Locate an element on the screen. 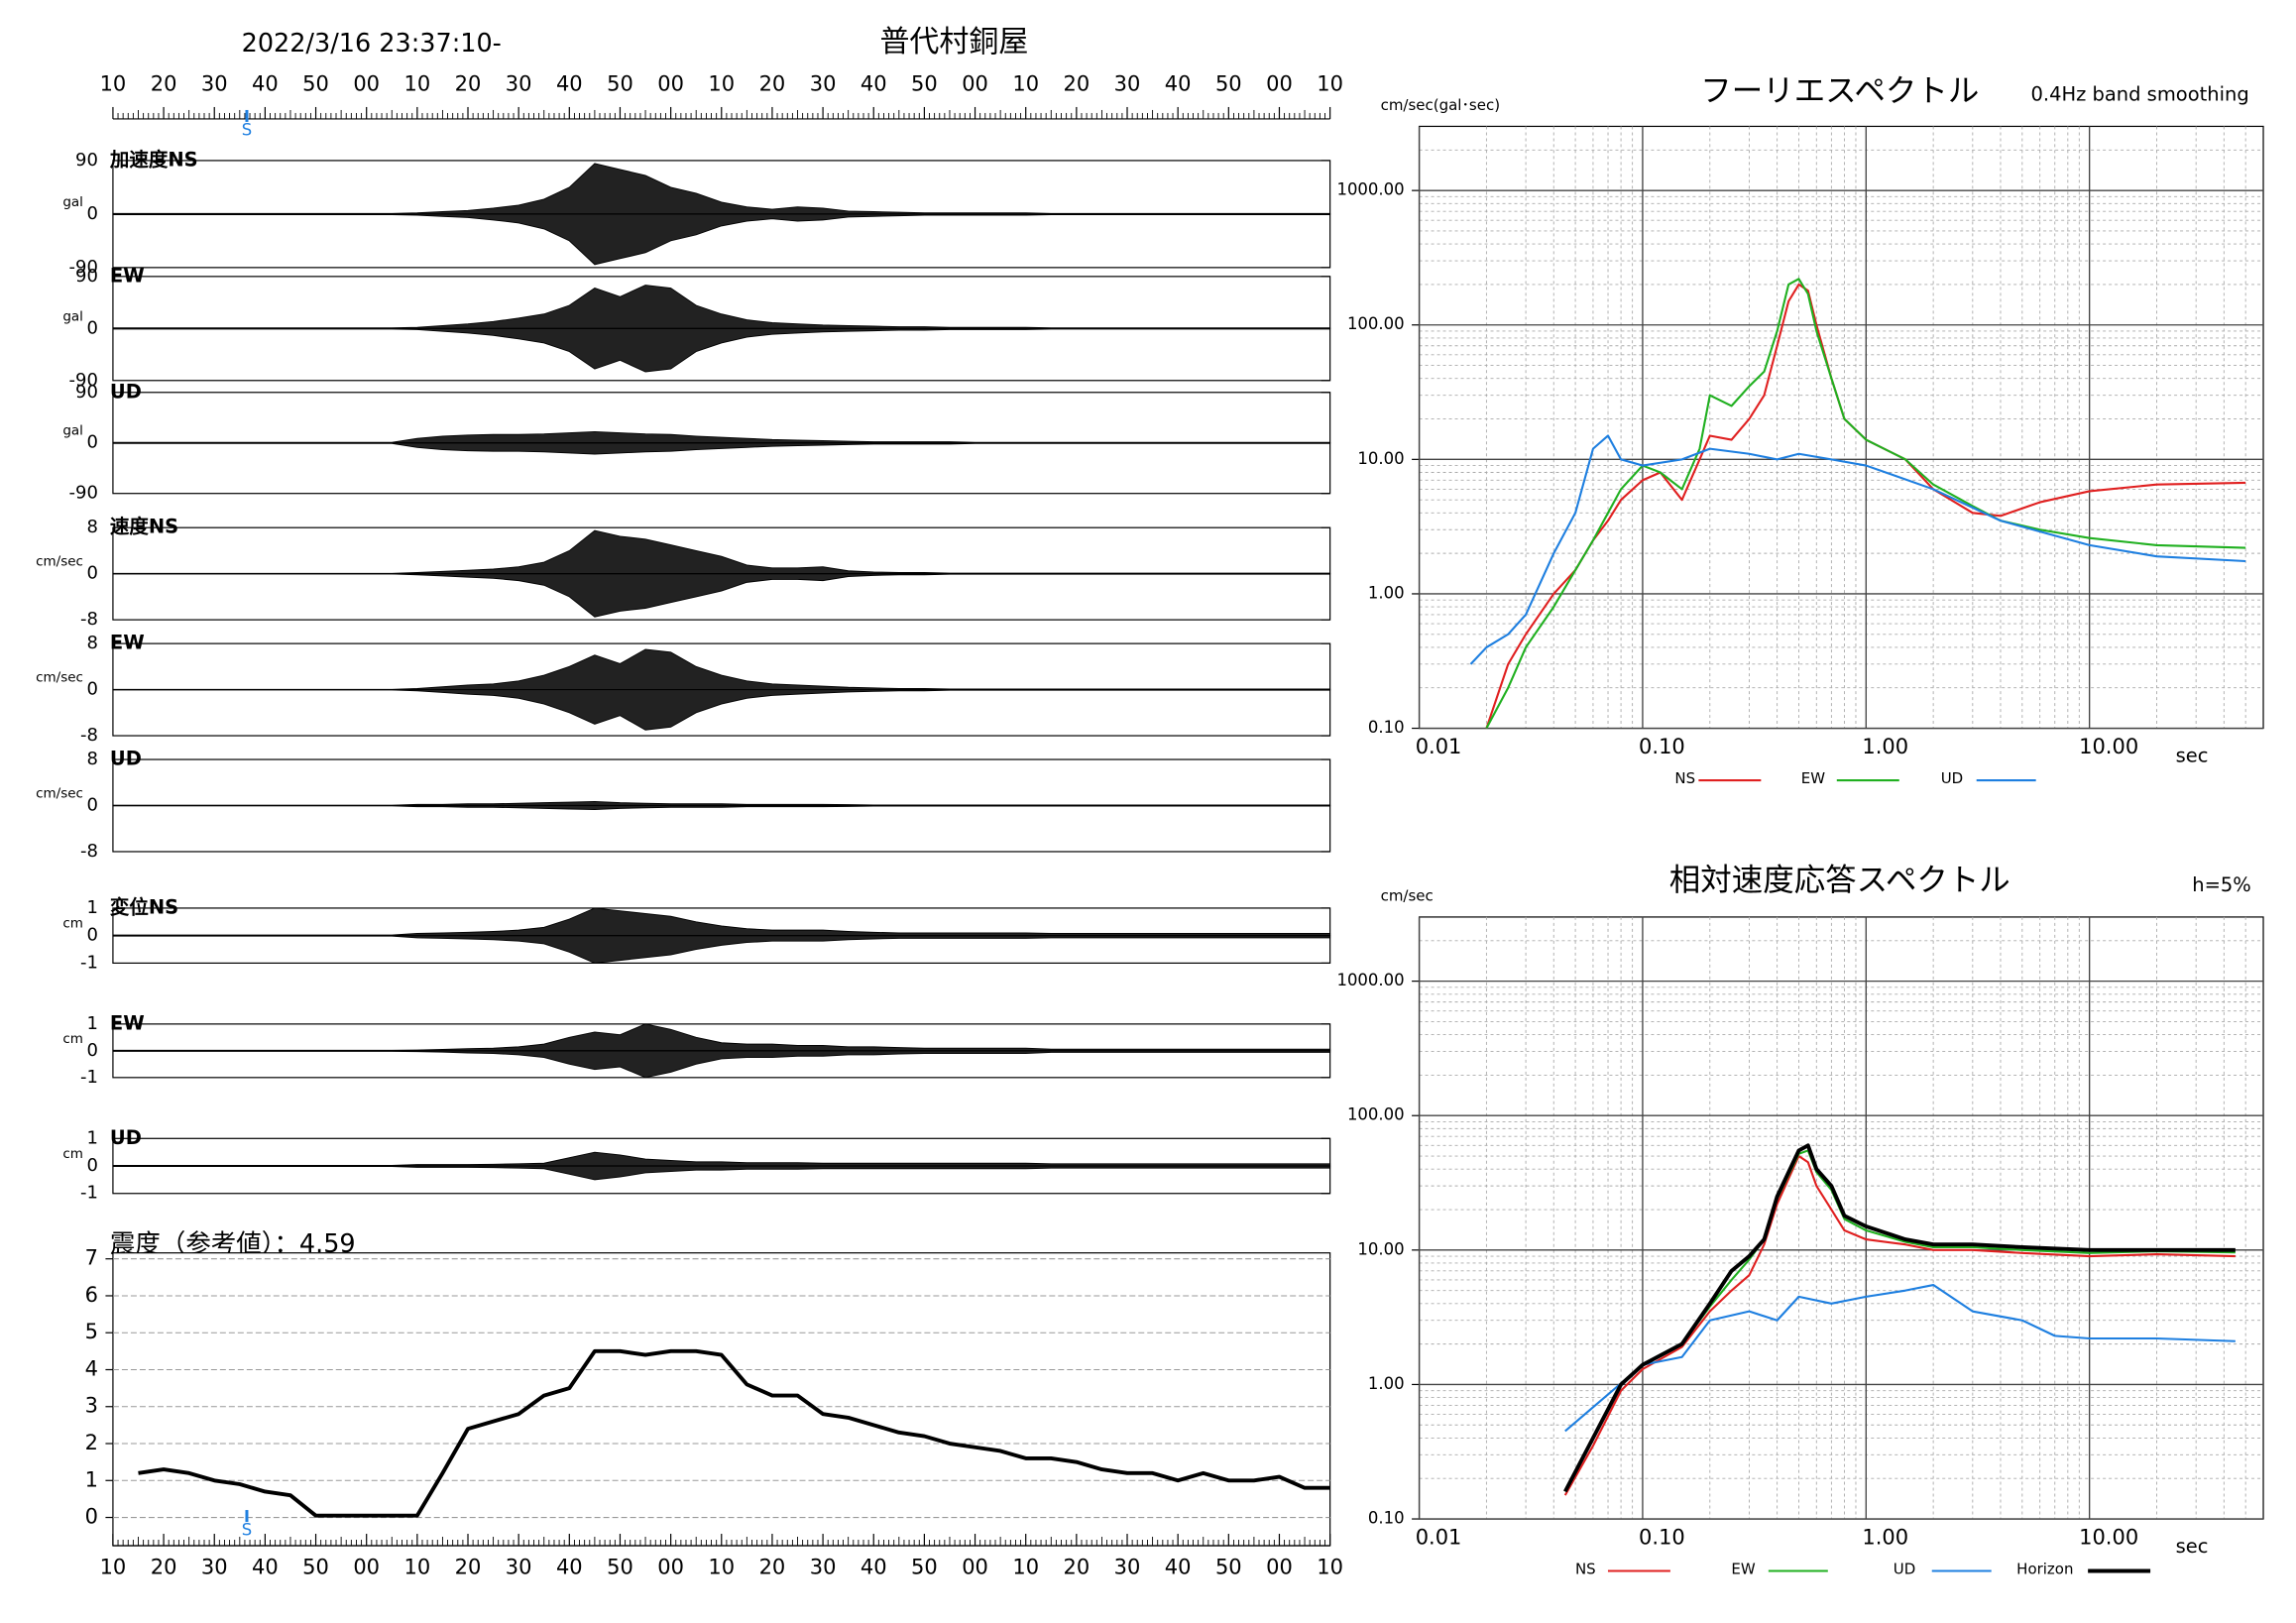  response-subtitle: h=5% is located at coordinates (2221, 884).